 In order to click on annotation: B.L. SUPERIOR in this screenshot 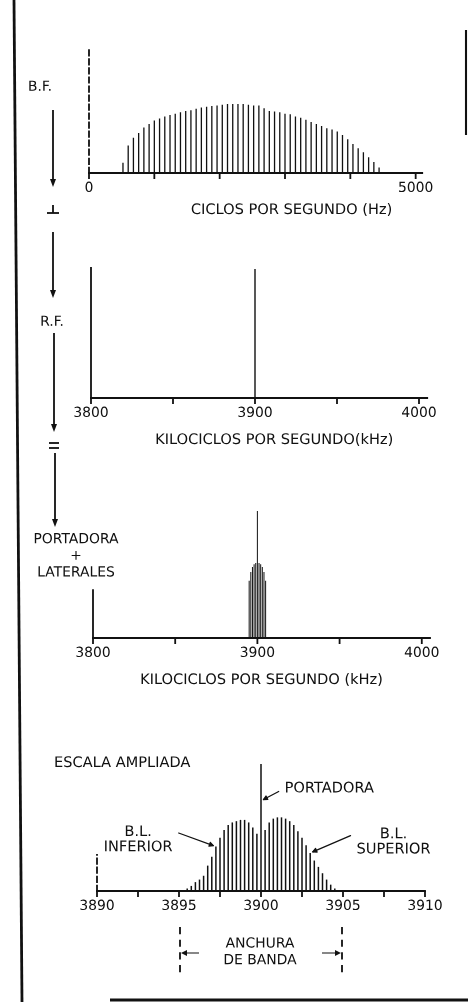, I will do `click(394, 840)`.